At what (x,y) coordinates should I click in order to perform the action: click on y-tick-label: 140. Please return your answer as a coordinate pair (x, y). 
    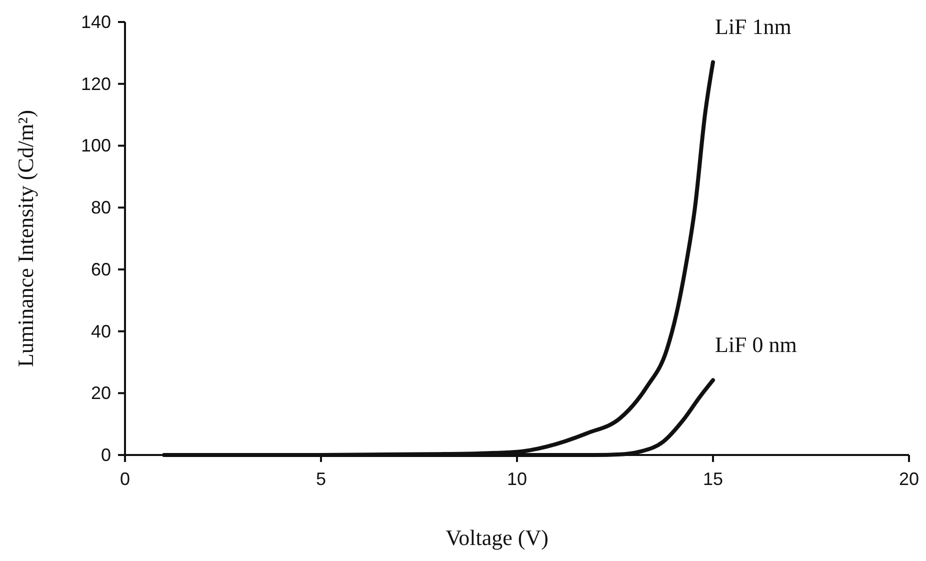
    Looking at the image, I should click on (95, 22).